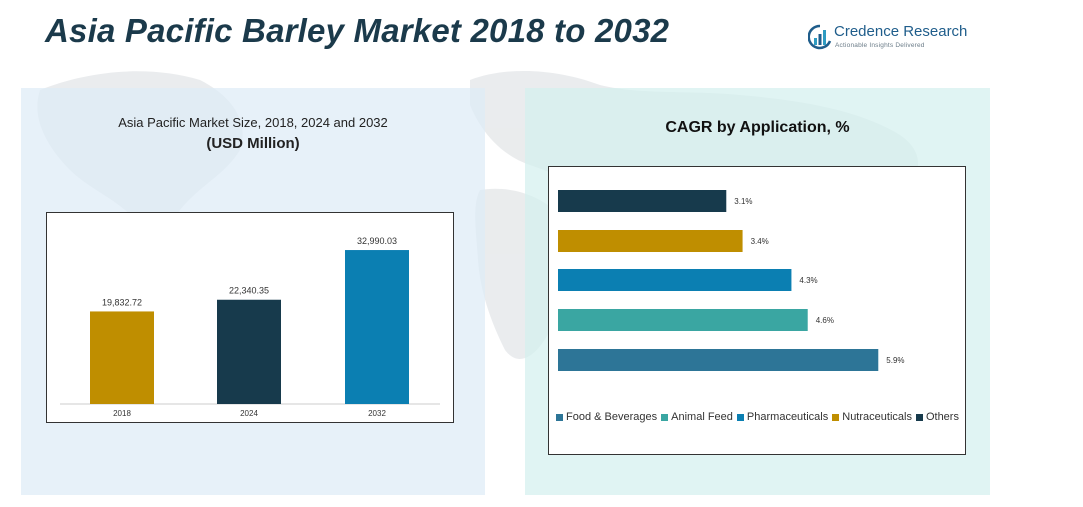 The image size is (1083, 507). Describe the element at coordinates (702, 417) in the screenshot. I see `legend-label: Animal Feed` at that location.